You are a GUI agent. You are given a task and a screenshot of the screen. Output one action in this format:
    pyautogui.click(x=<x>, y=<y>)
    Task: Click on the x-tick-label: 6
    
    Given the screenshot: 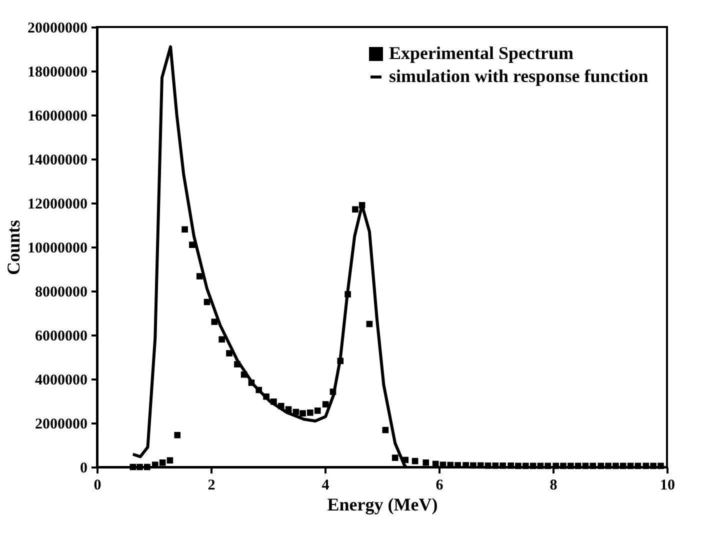 What is the action you would take?
    pyautogui.click(x=440, y=486)
    